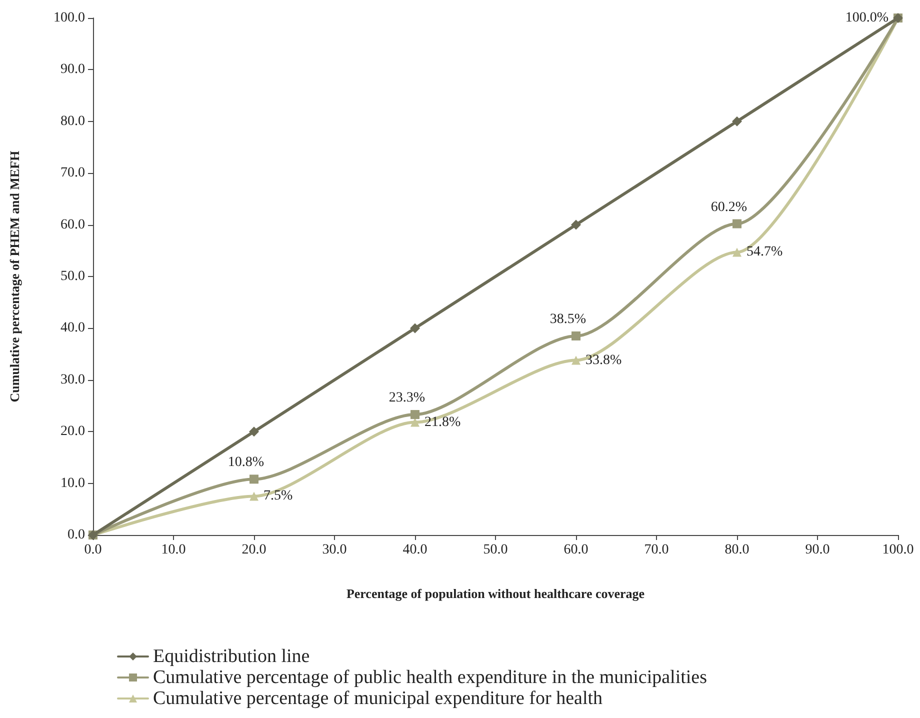 The width and height of the screenshot is (920, 718). I want to click on data-label: 10.8%, so click(246, 462).